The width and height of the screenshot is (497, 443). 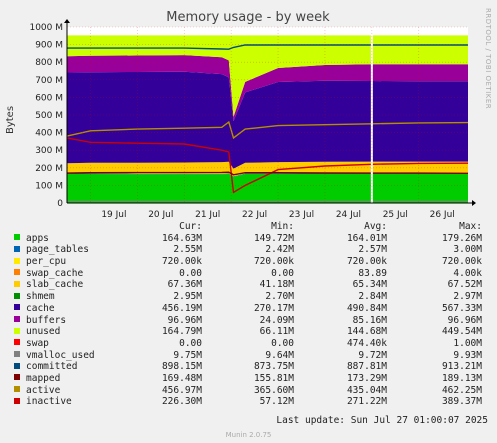 I want to click on legend-label: inactive, so click(x=49, y=402).